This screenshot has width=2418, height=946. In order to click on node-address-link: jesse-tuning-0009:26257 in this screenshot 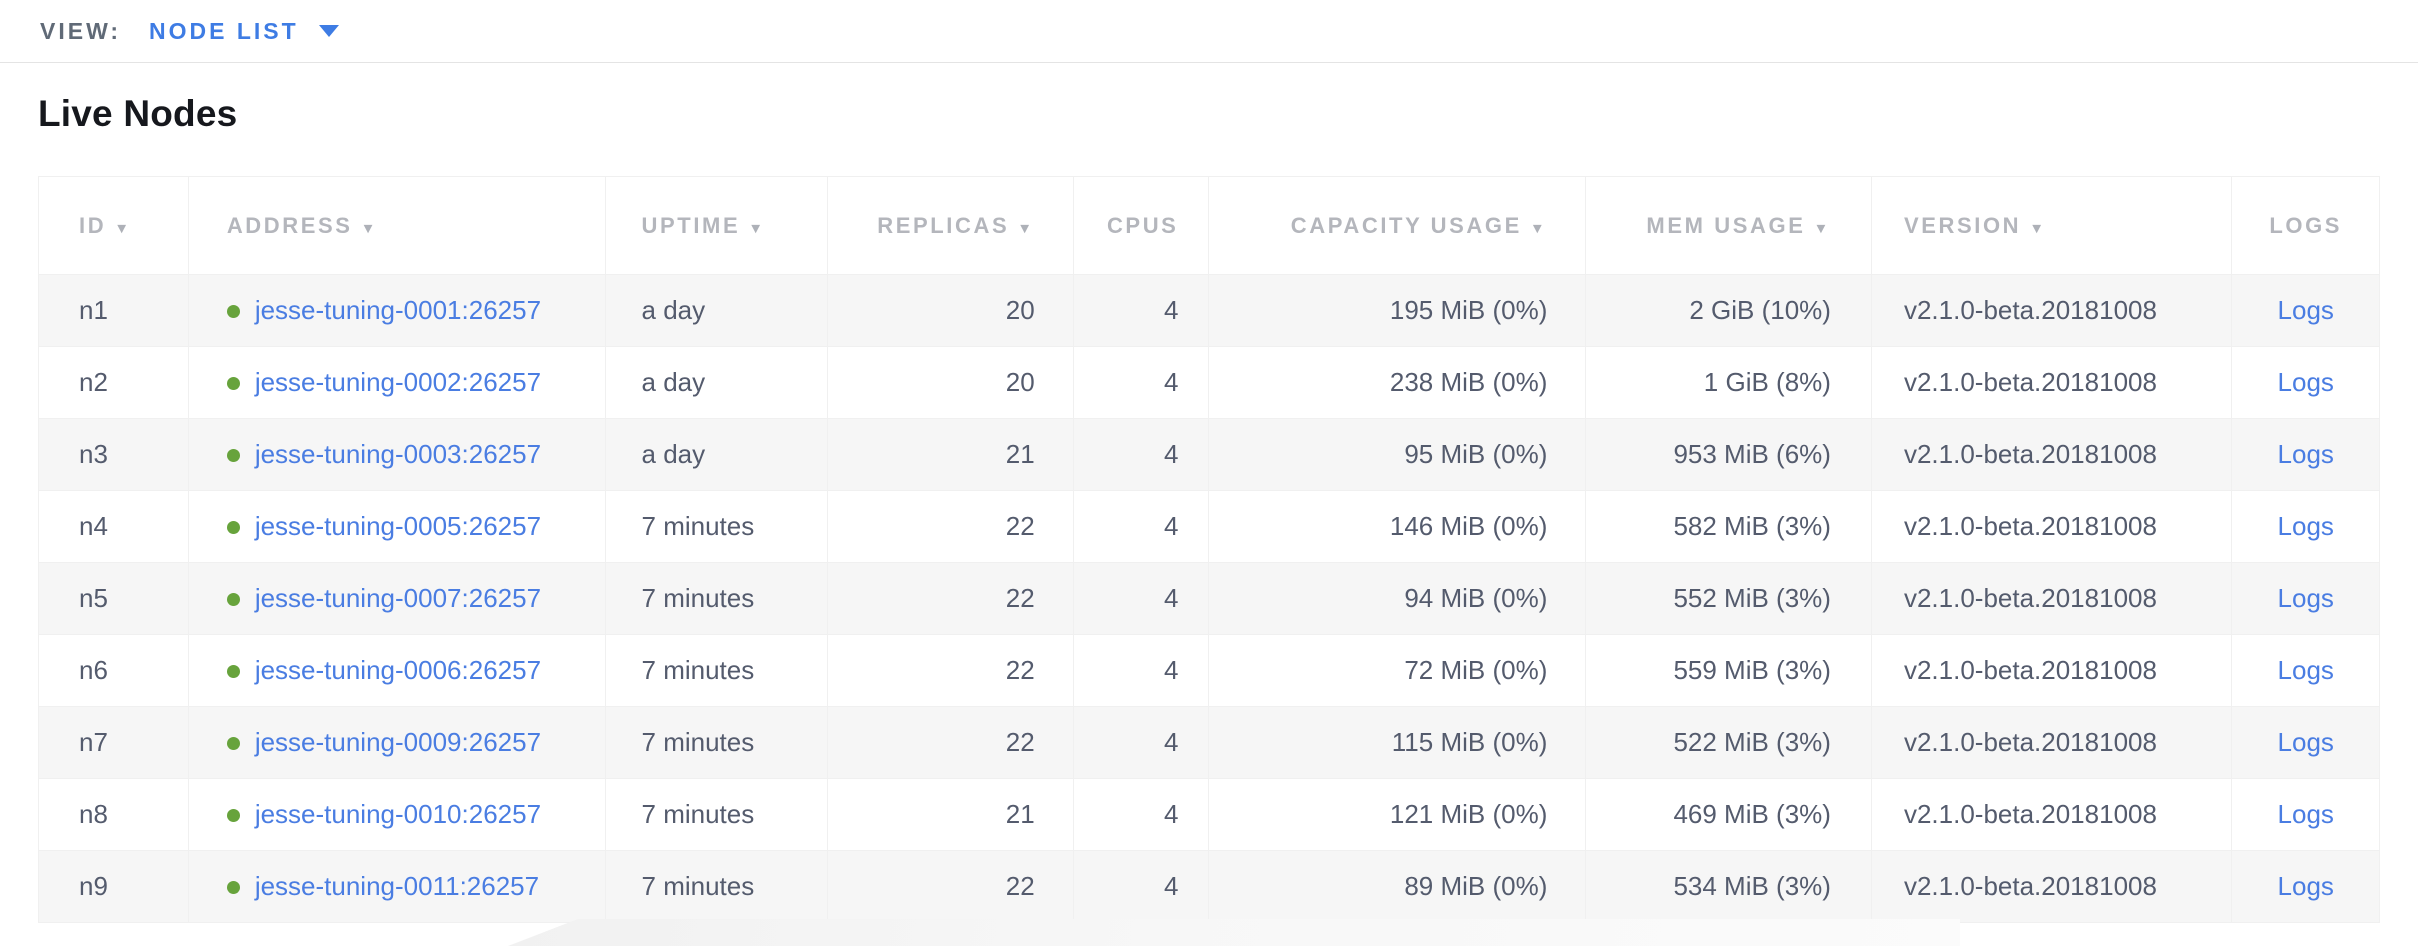, I will do `click(398, 742)`.